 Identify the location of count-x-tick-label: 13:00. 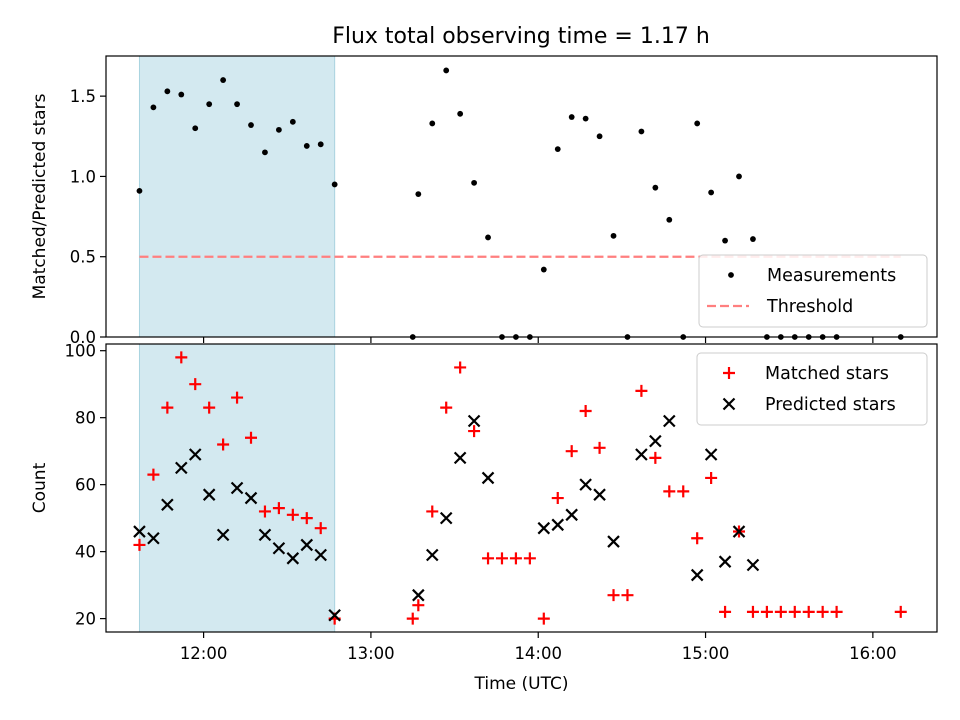
(371, 653).